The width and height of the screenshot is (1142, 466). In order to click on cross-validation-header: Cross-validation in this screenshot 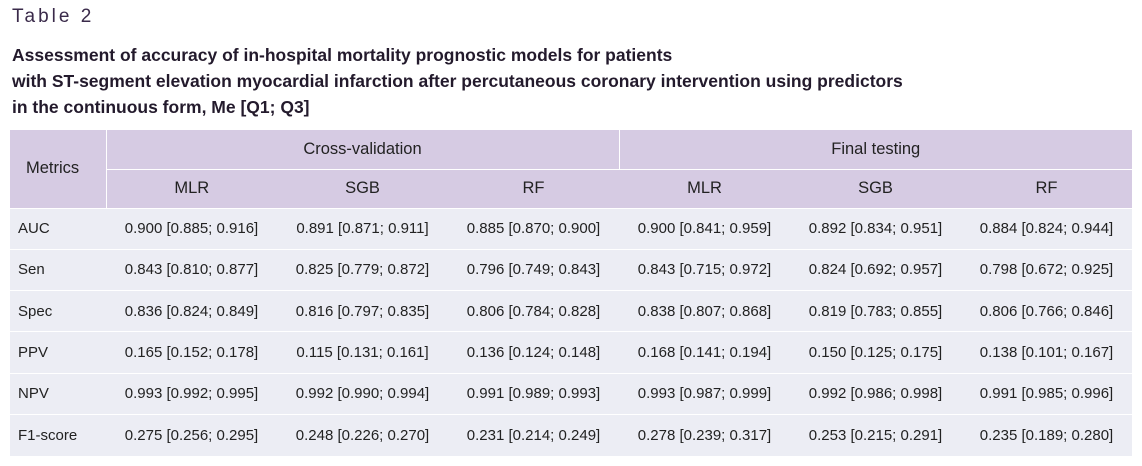, I will do `click(363, 150)`.